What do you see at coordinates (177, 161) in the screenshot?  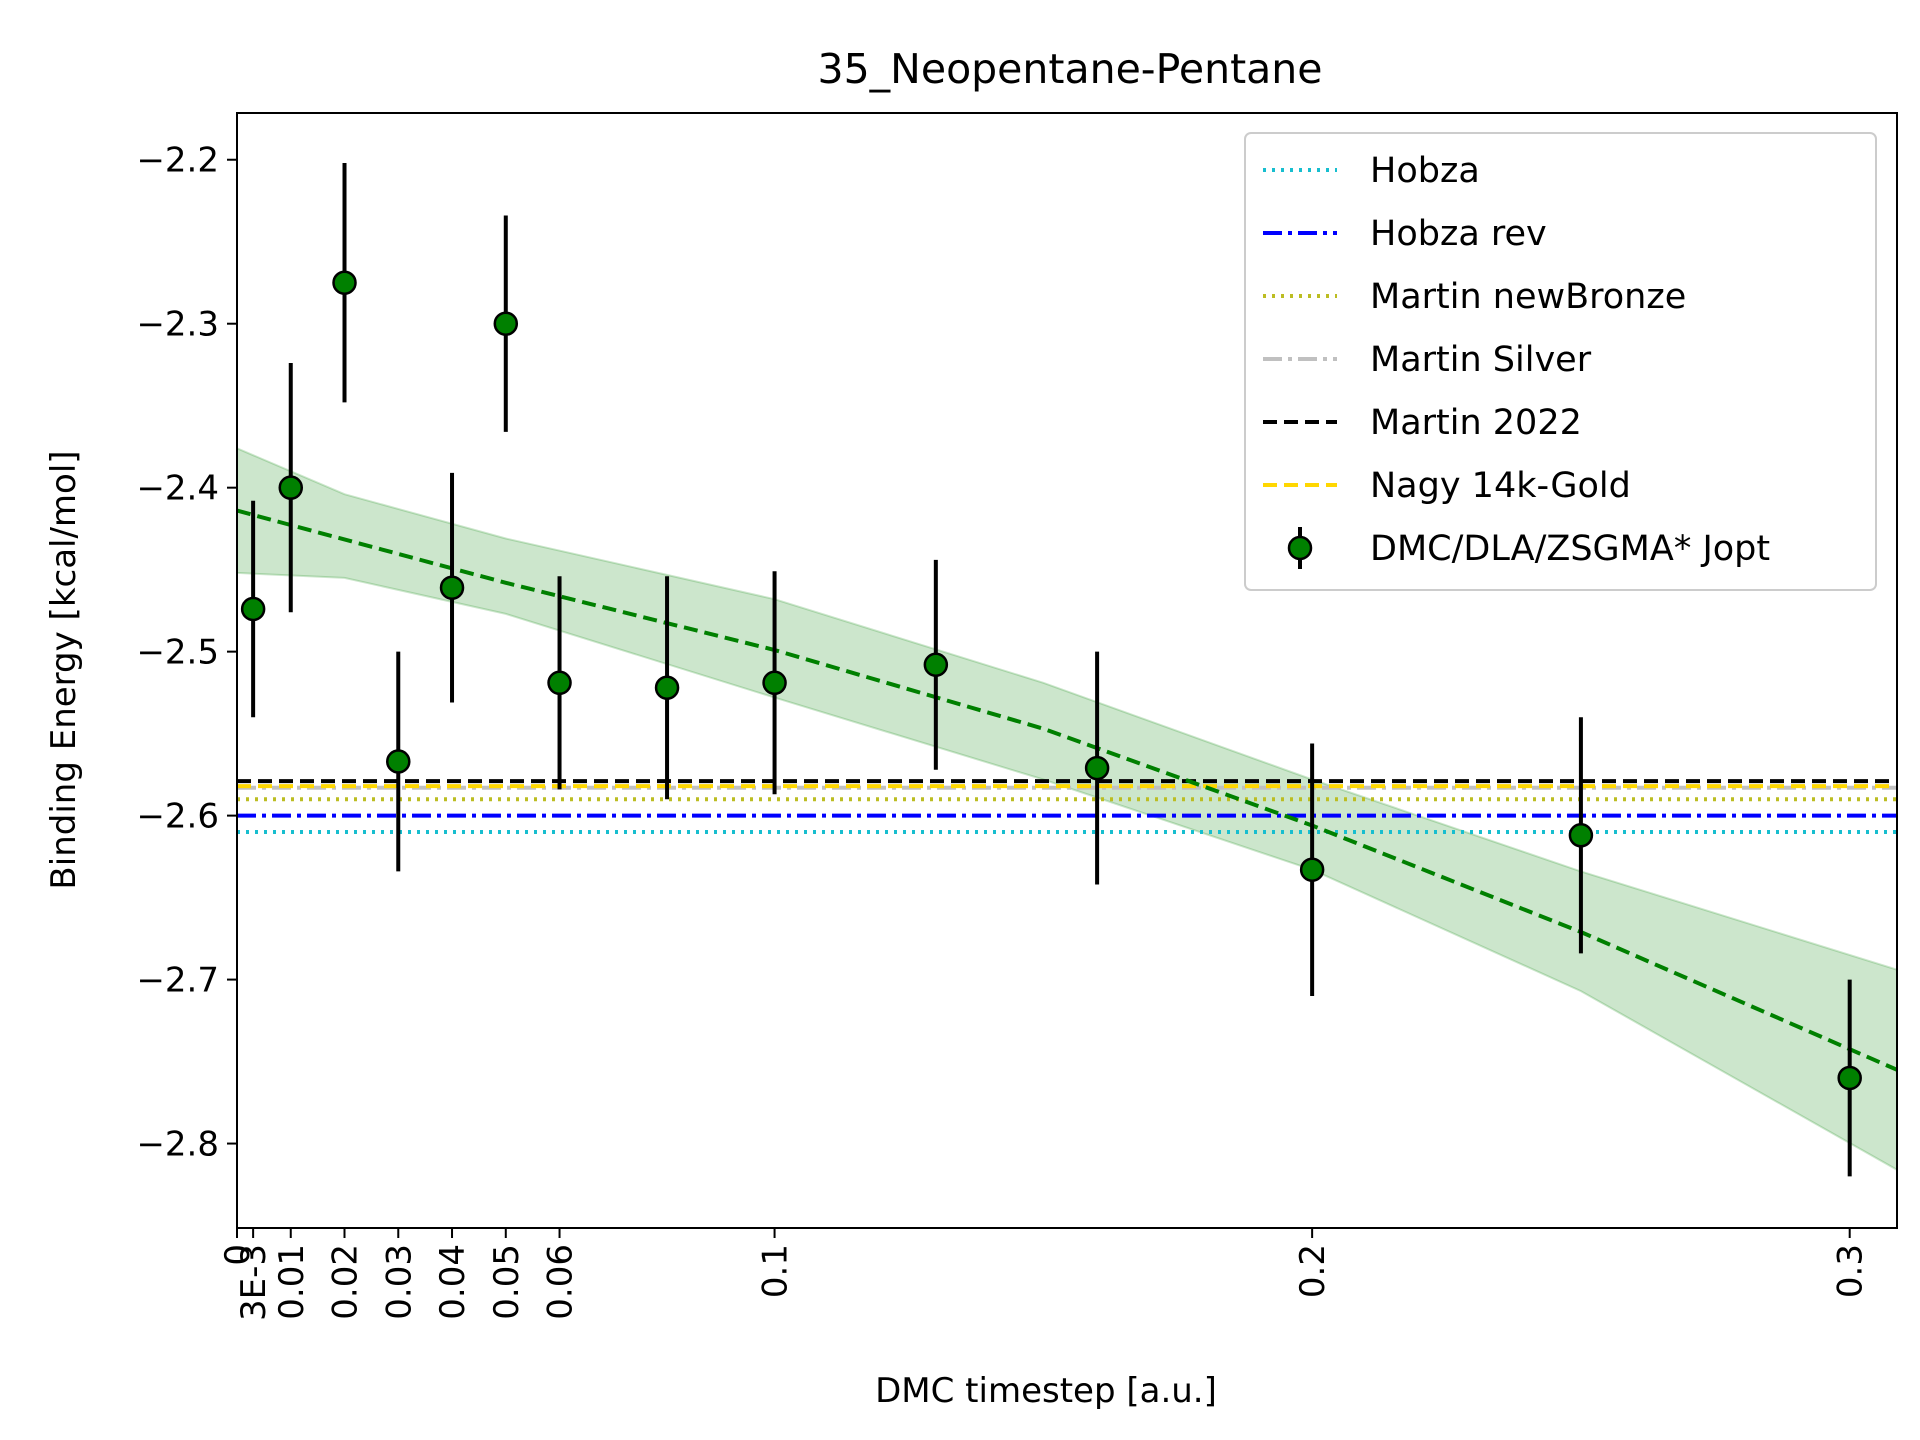 I see `y-tick-label-0: −2.2` at bounding box center [177, 161].